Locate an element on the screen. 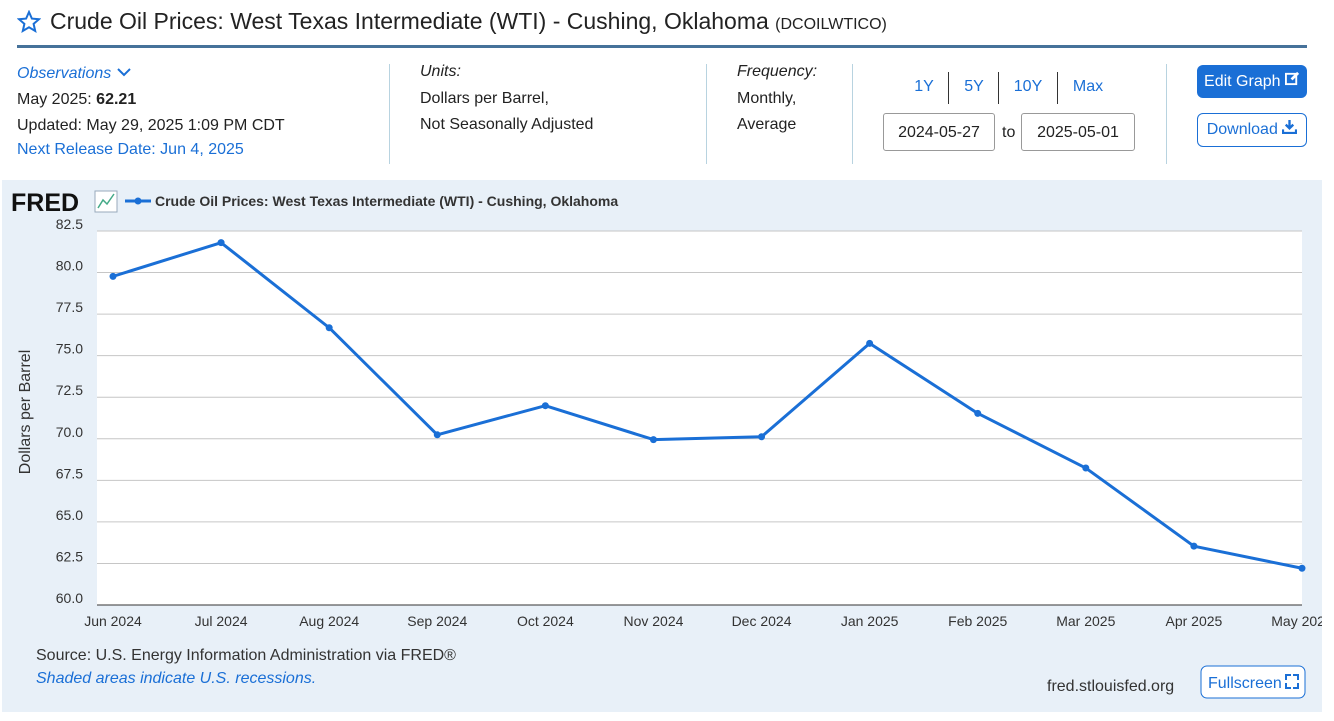 The width and height of the screenshot is (1334, 721). y-axis-label: Dollars per Barrel is located at coordinates (25, 412).